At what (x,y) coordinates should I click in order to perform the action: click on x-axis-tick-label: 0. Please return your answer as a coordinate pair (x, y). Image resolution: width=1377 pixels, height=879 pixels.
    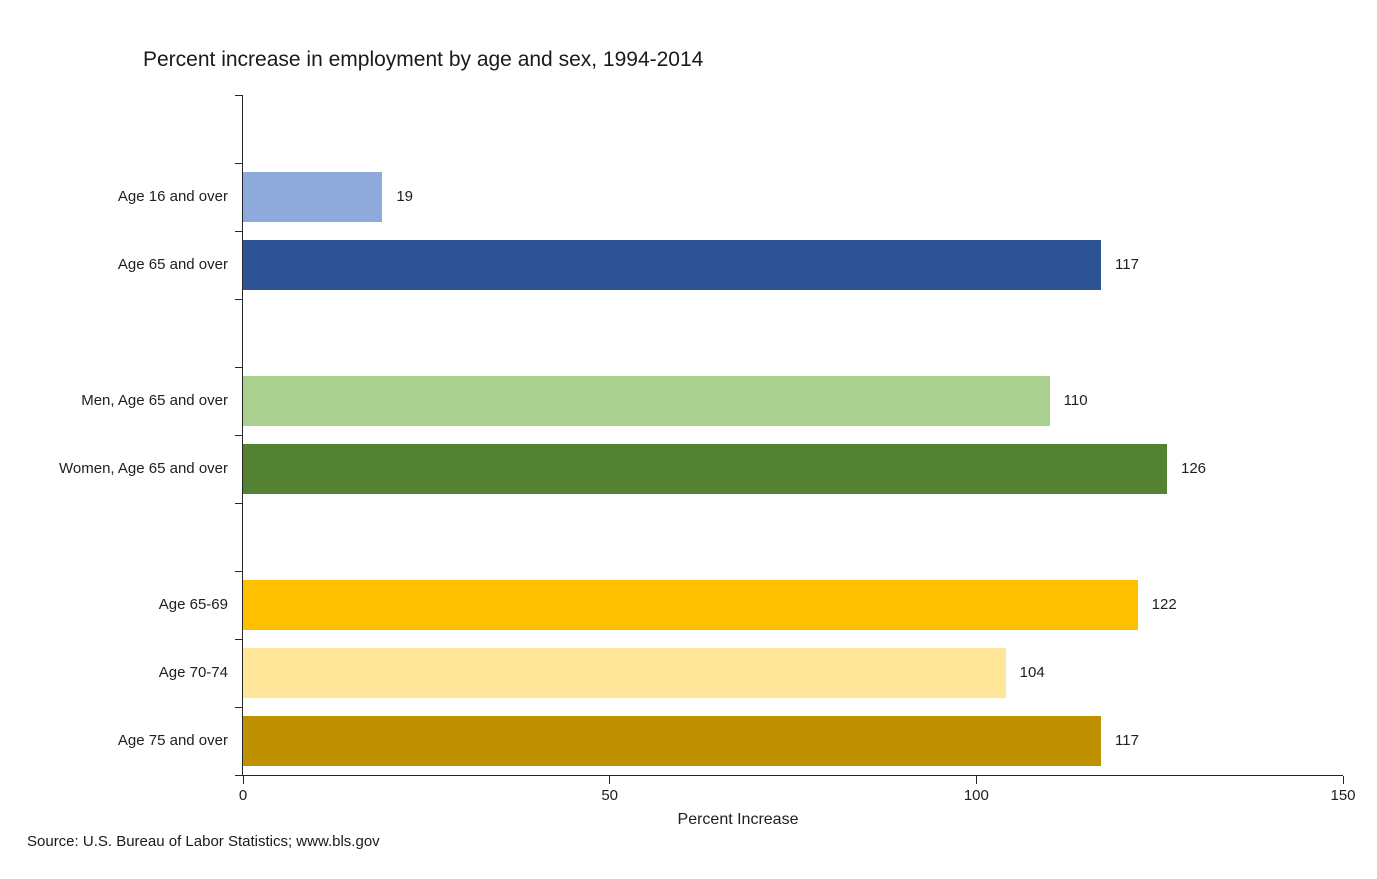
    Looking at the image, I should click on (243, 795).